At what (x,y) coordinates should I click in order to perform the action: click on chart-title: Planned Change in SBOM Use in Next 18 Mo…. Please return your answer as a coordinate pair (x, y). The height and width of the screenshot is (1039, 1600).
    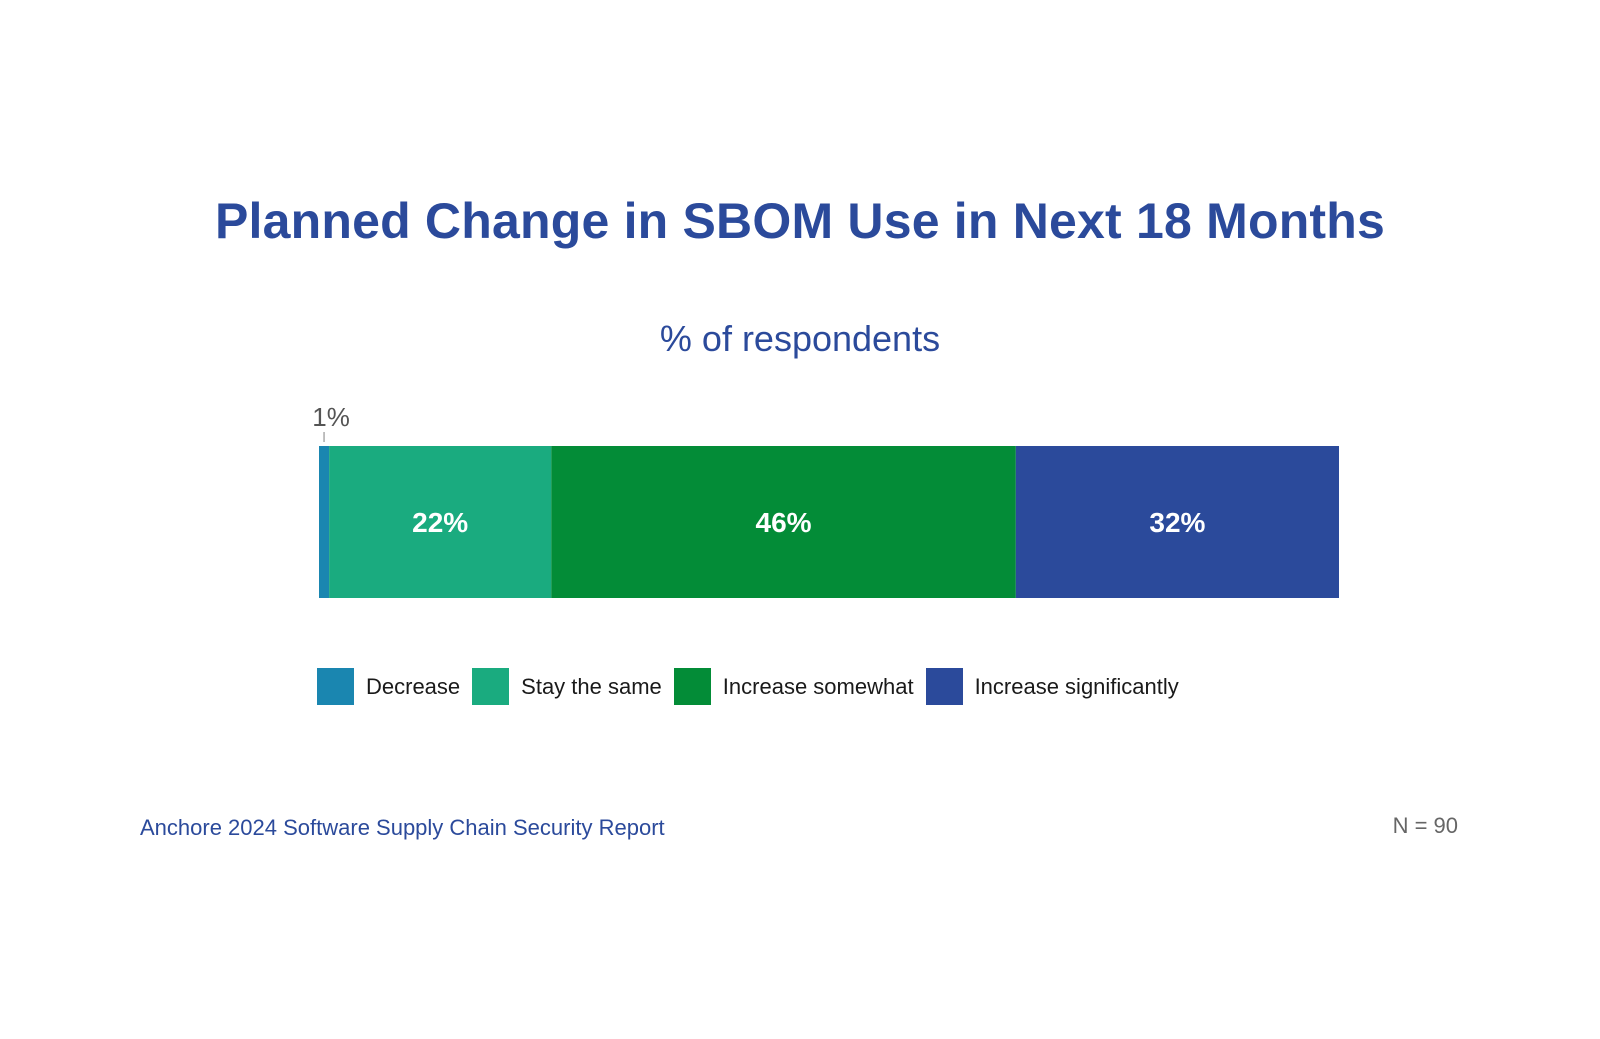
    Looking at the image, I should click on (800, 221).